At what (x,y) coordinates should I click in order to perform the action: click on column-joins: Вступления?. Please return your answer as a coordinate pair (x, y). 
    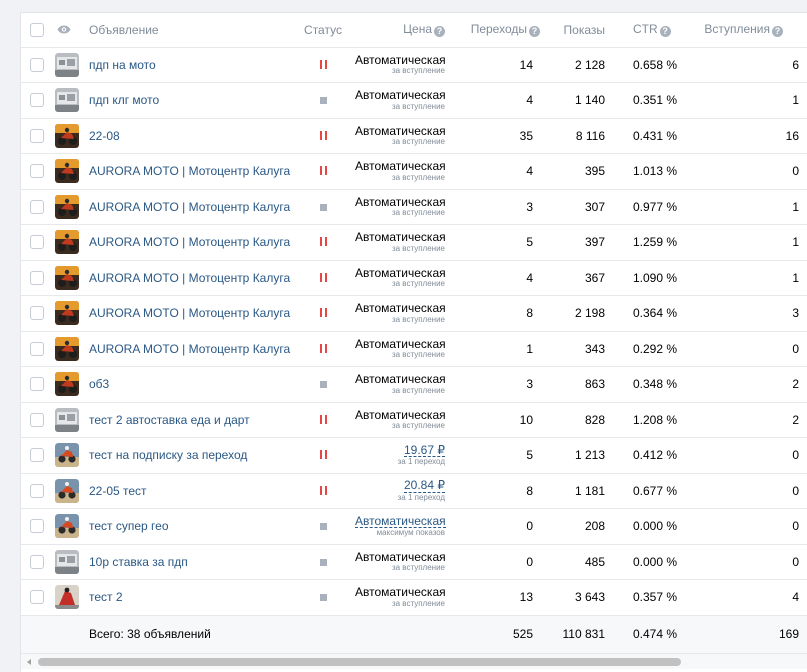
    Looking at the image, I should click on (743, 30).